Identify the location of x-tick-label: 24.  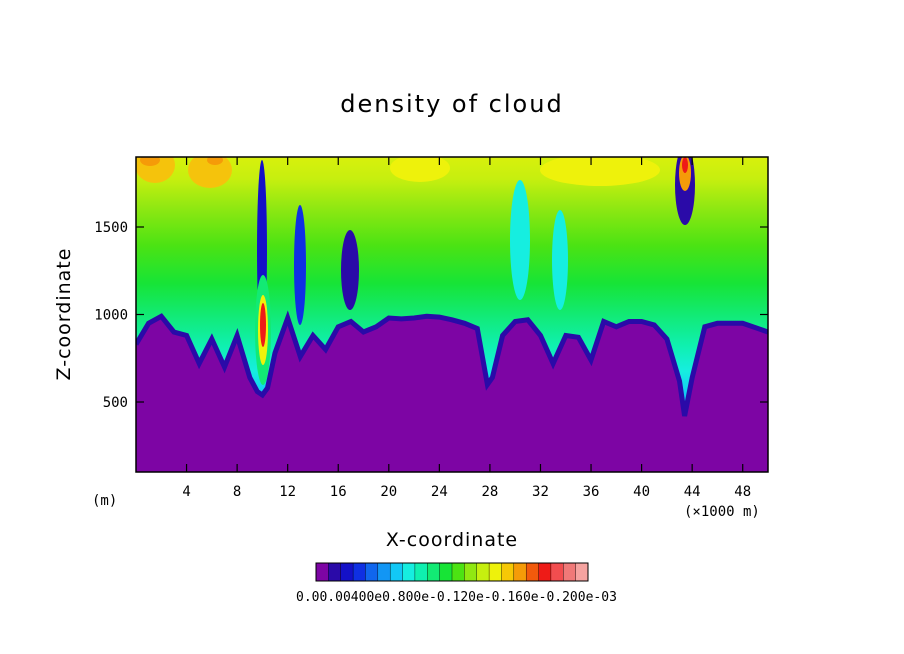
(439, 492).